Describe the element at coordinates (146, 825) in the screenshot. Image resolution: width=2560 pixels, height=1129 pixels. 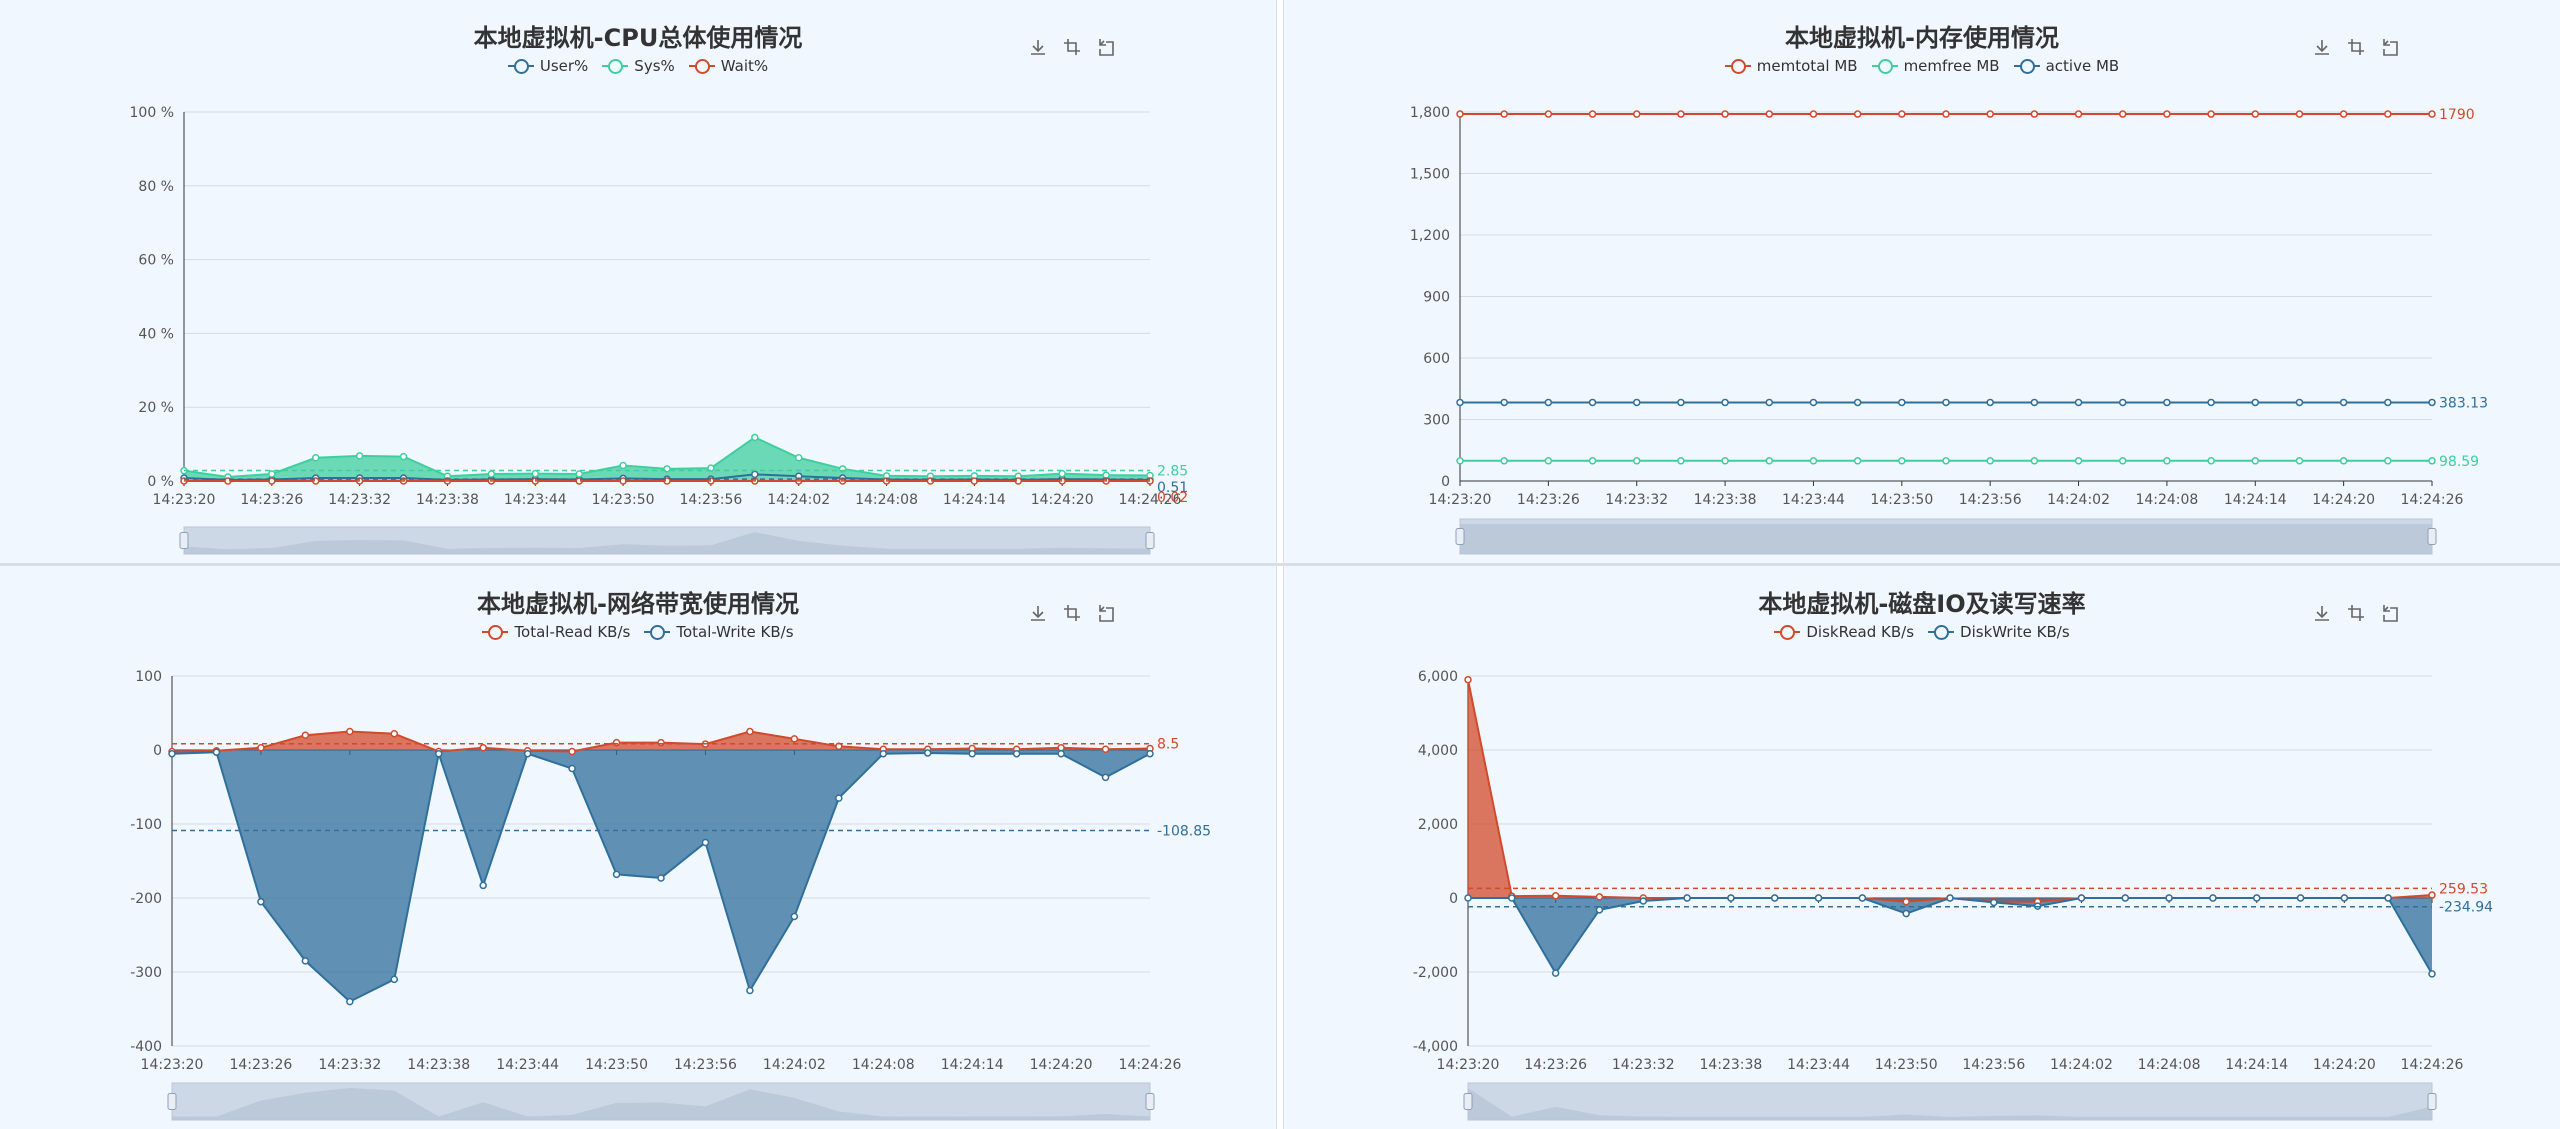
I see `y-tick-label: -100` at that location.